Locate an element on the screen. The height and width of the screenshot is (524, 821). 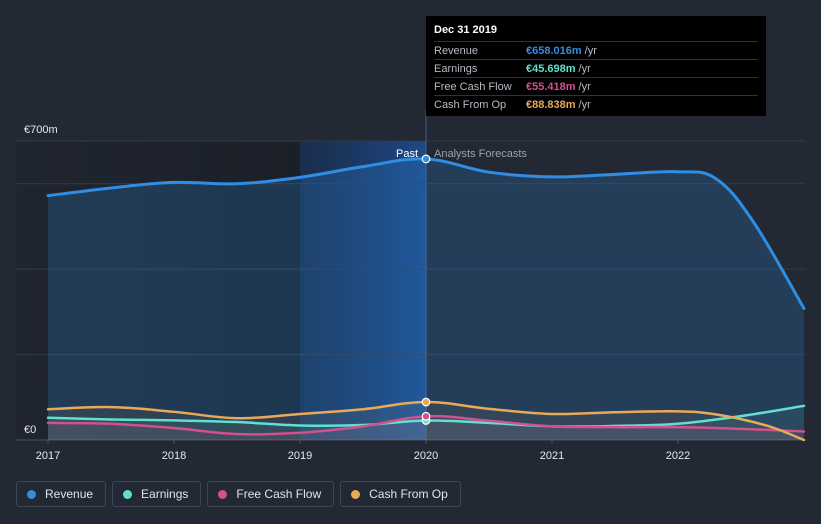
legend-item-revenue: Revenue is located at coordinates (61, 494).